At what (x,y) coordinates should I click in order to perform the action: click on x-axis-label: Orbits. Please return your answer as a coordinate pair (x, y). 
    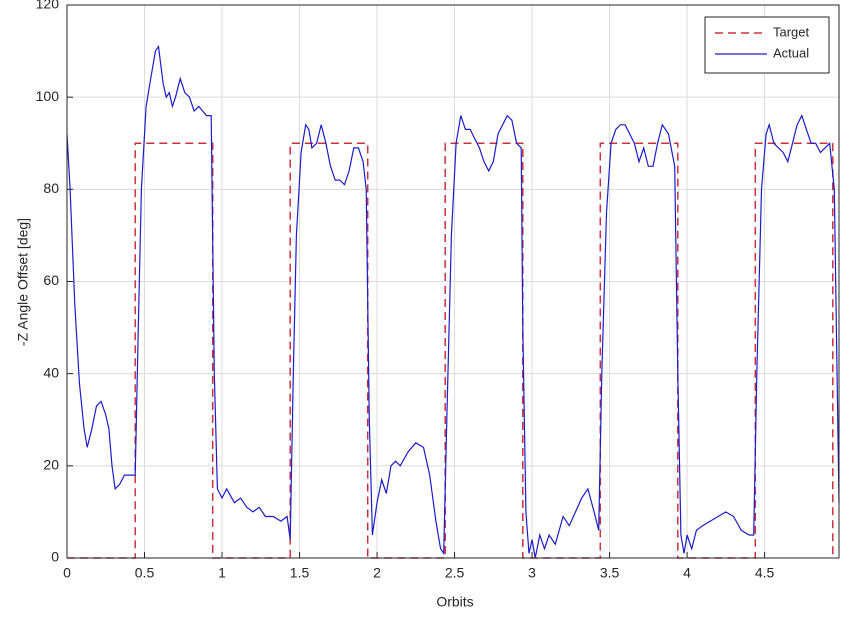
    Looking at the image, I should click on (454, 602).